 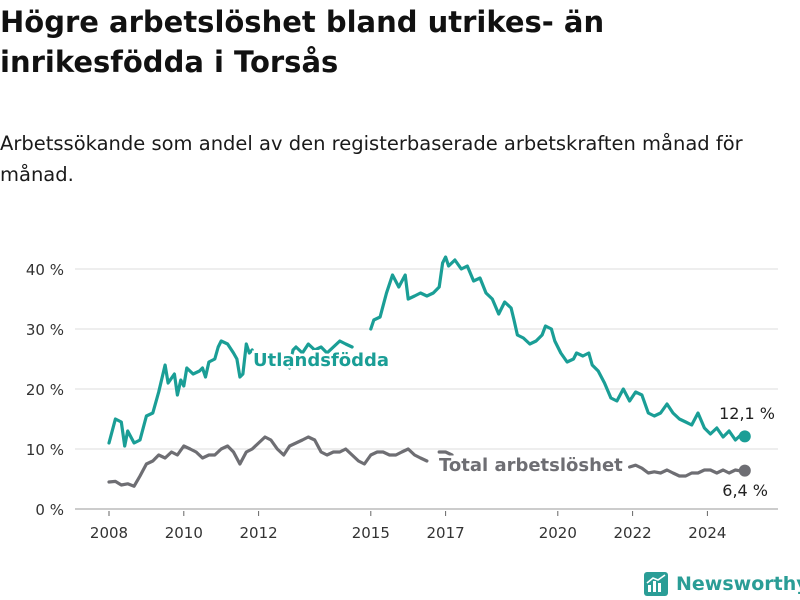 I want to click on x-tick-label: 2020, so click(x=558, y=533).